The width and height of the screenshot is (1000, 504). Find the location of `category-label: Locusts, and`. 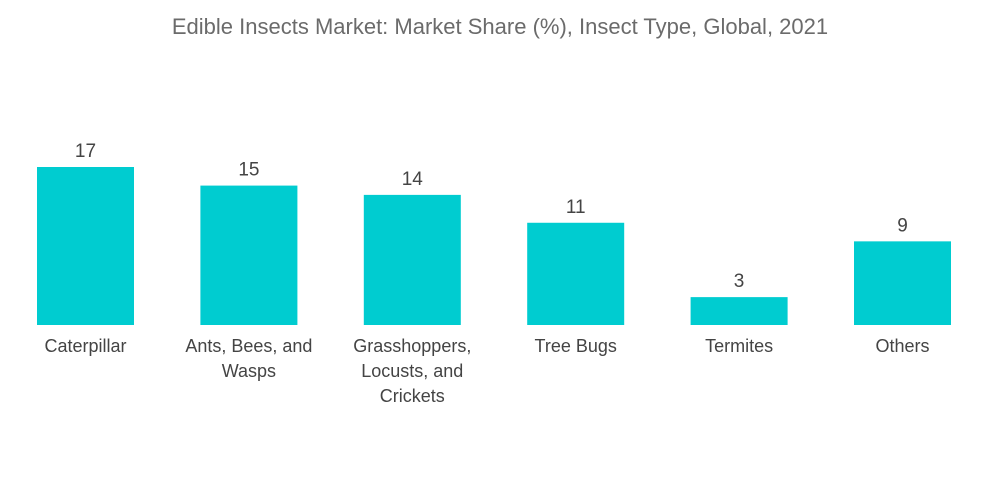

category-label: Locusts, and is located at coordinates (412, 371).